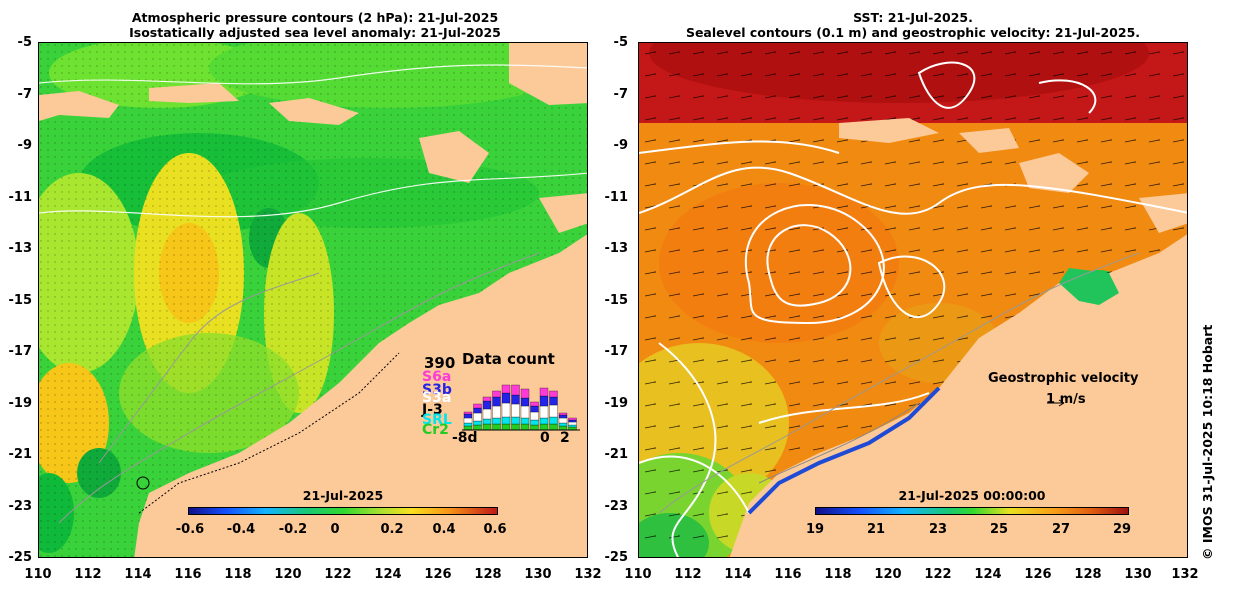  I want to click on x-tick-left-0: 110, so click(38, 574).